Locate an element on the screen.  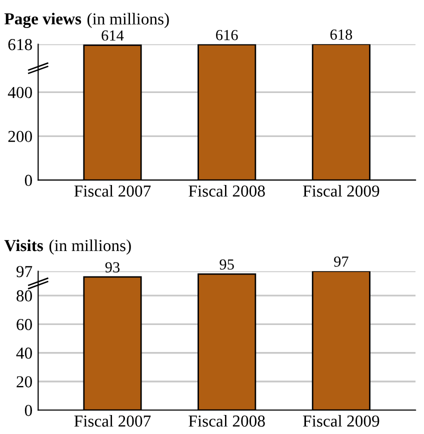
data-label: 93 is located at coordinates (112, 267).